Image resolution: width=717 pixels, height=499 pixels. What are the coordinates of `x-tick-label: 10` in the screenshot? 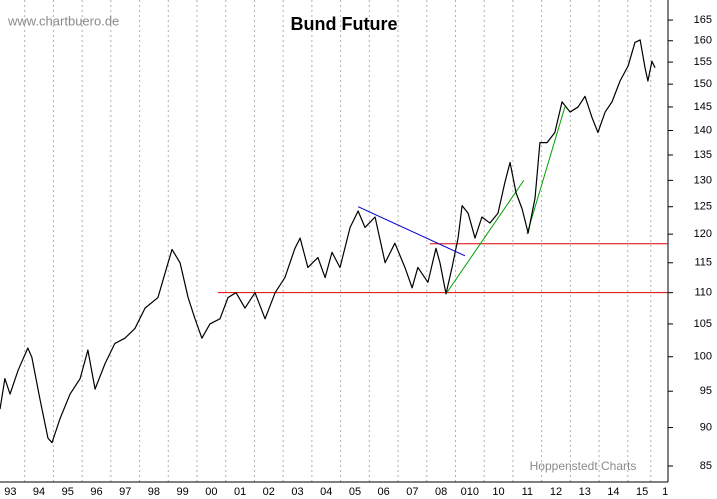 It's located at (498, 492).